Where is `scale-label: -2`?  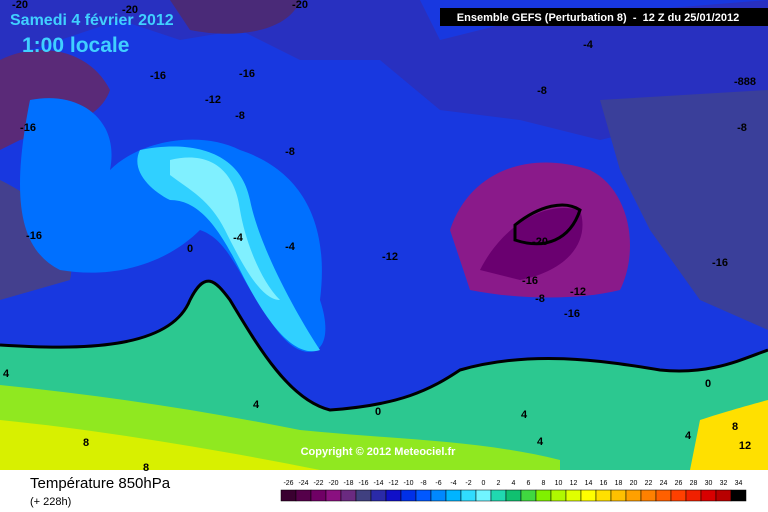
scale-label: -2 is located at coordinates (468, 483).